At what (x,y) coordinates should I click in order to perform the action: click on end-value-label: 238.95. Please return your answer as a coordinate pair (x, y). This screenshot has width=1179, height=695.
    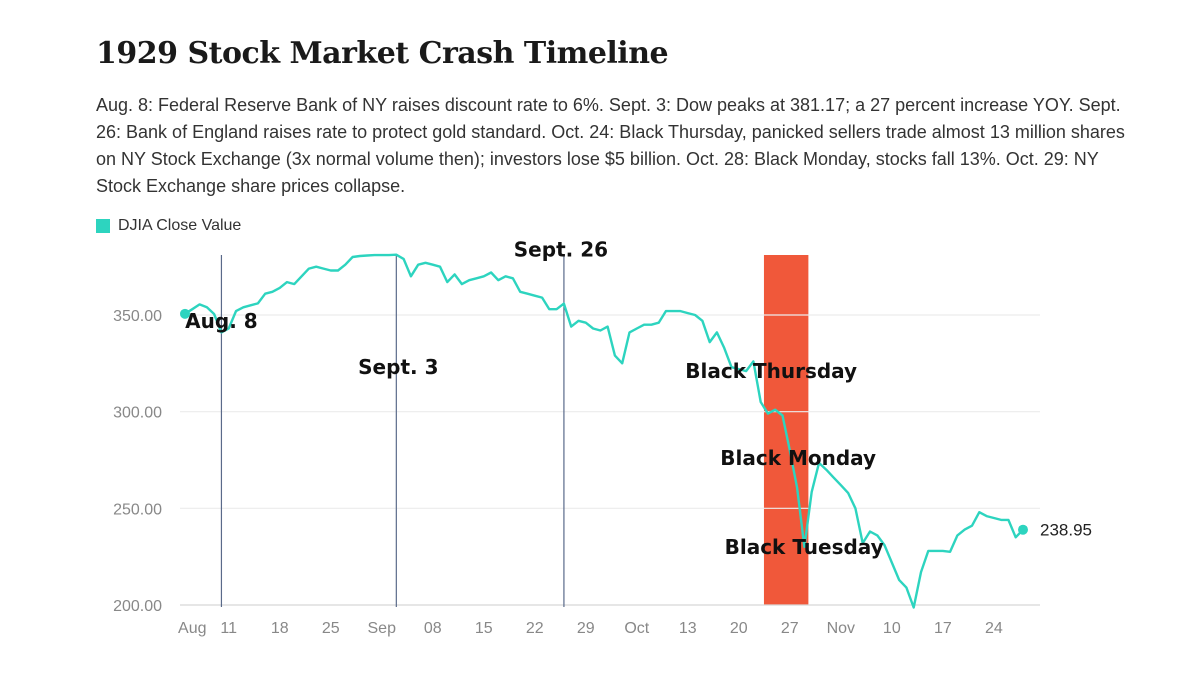
    Looking at the image, I should click on (1066, 530).